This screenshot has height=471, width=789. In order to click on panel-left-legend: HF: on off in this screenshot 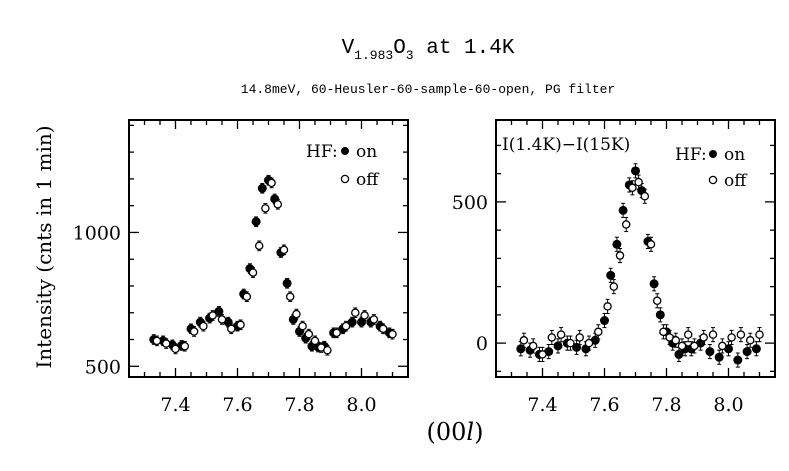, I will do `click(343, 166)`.